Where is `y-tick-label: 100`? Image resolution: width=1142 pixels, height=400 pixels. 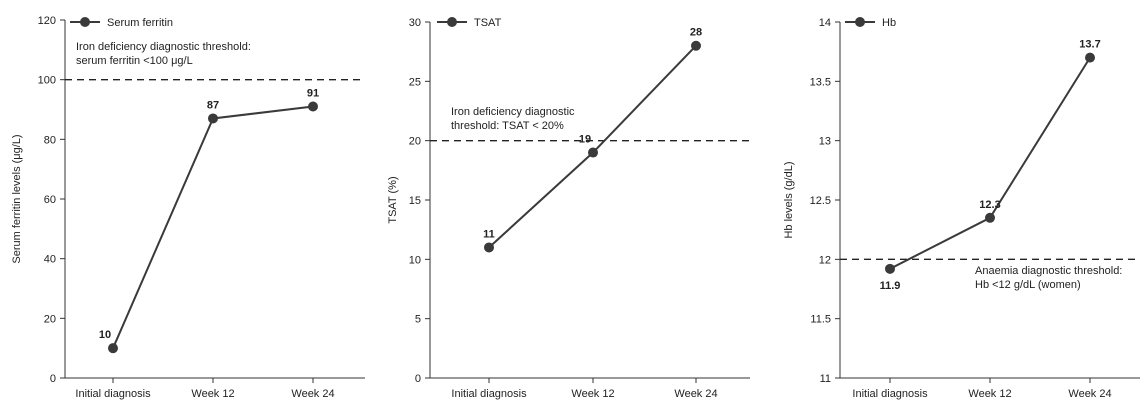
y-tick-label: 100 is located at coordinates (47, 81).